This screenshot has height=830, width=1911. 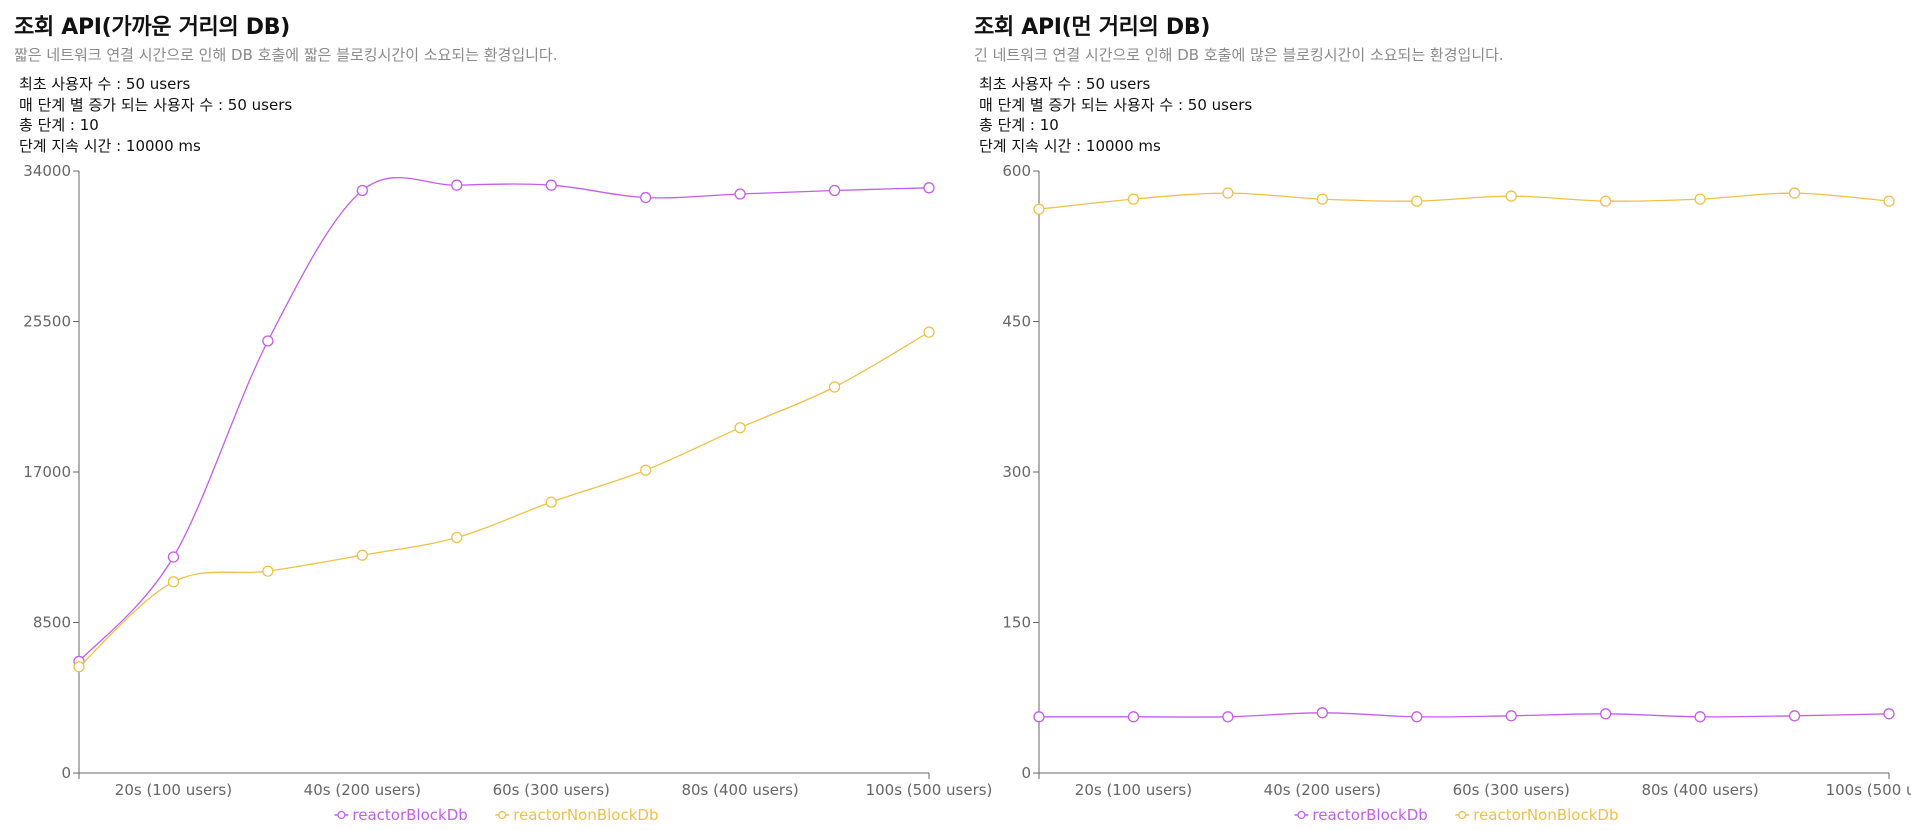 What do you see at coordinates (47, 322) in the screenshot?
I see `y-tick-label: 25500` at bounding box center [47, 322].